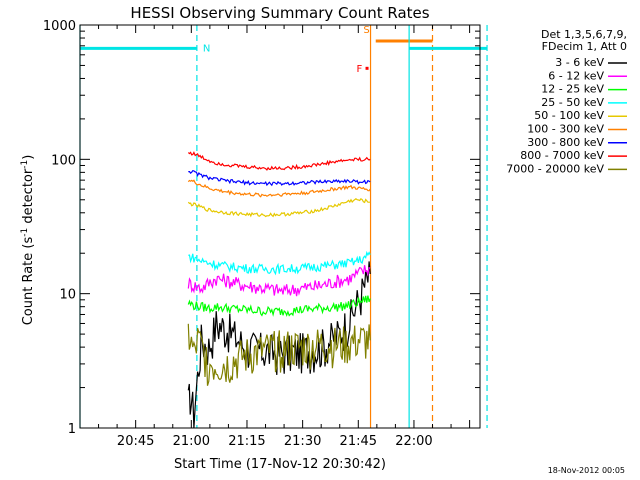 This screenshot has width=640, height=480. Describe the element at coordinates (59, 26) in the screenshot. I see `y-tick-label: 1000` at that location.